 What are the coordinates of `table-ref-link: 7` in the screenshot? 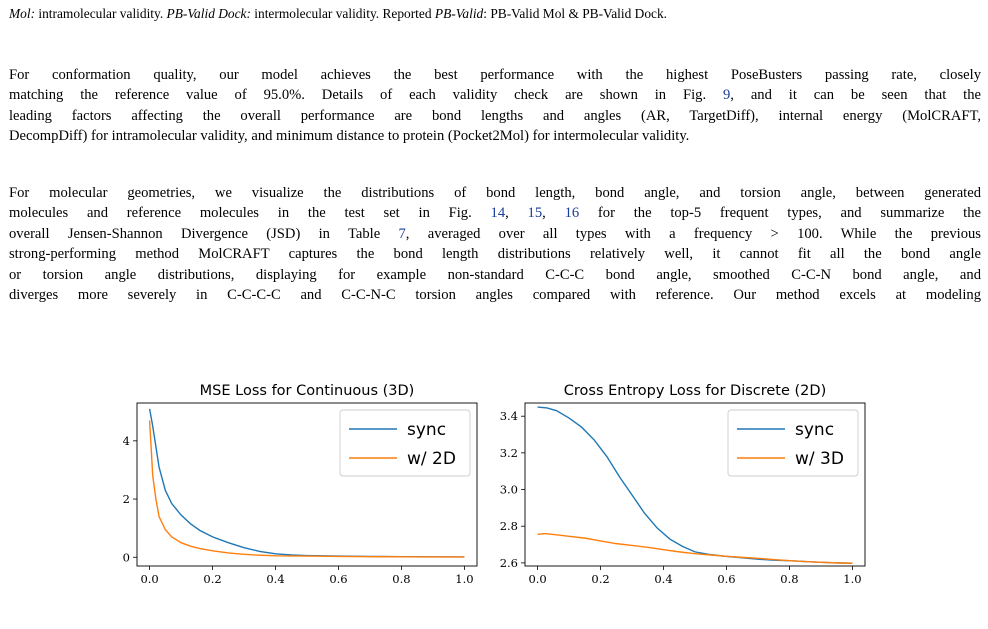 It's located at (402, 233).